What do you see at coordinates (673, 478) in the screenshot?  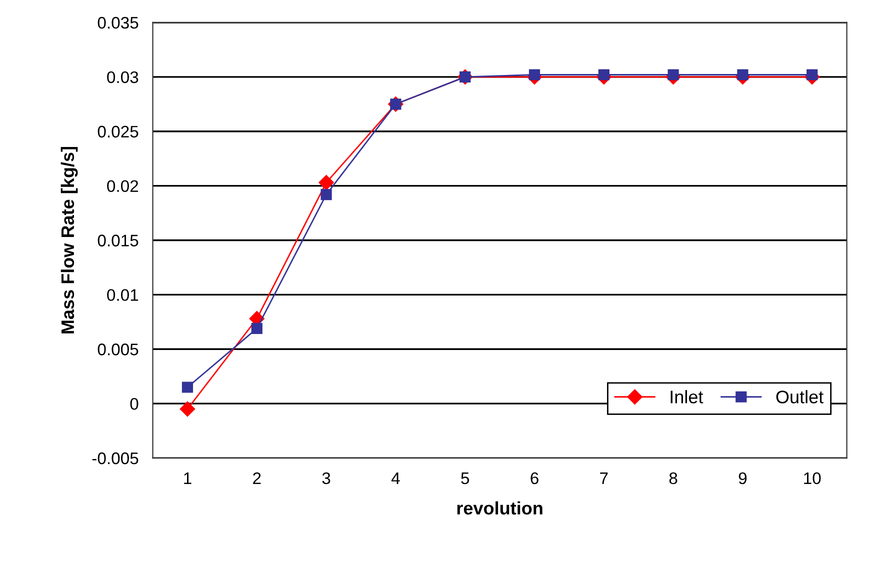 I see `x-tick-label: 8` at bounding box center [673, 478].